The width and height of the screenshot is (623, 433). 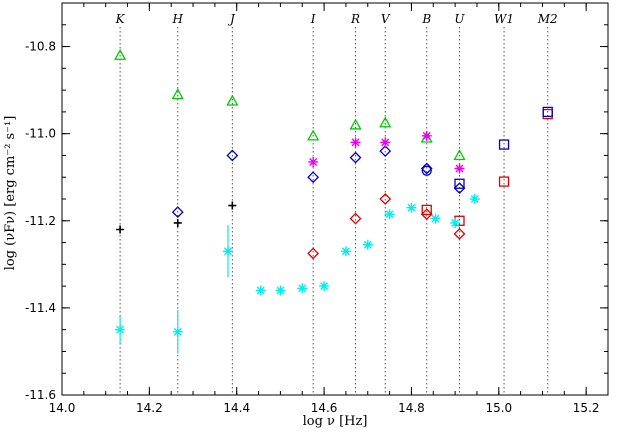 I want to click on band-label: K, so click(x=120, y=19).